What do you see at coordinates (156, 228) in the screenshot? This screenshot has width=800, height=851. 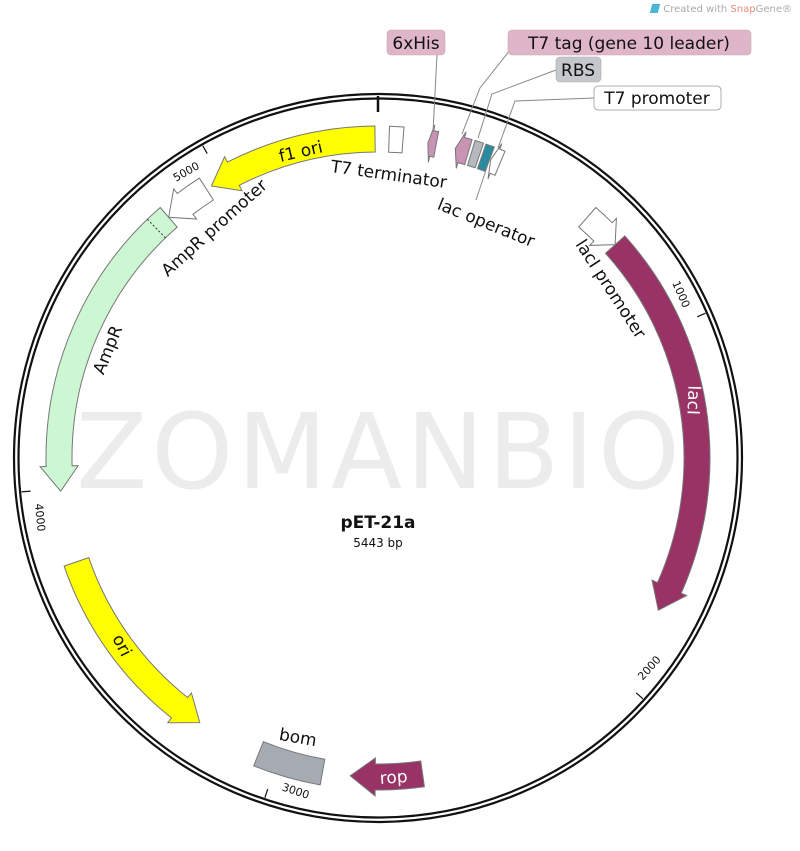 I see `ampr-signal-divider` at bounding box center [156, 228].